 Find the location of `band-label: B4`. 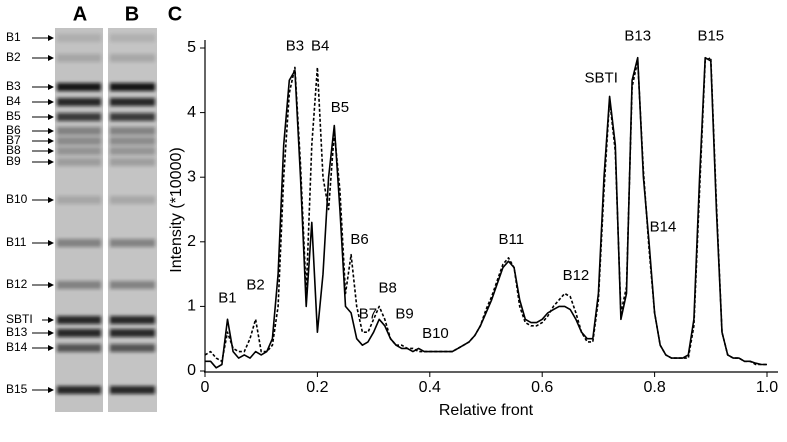

band-label: B4 is located at coordinates (13, 101).